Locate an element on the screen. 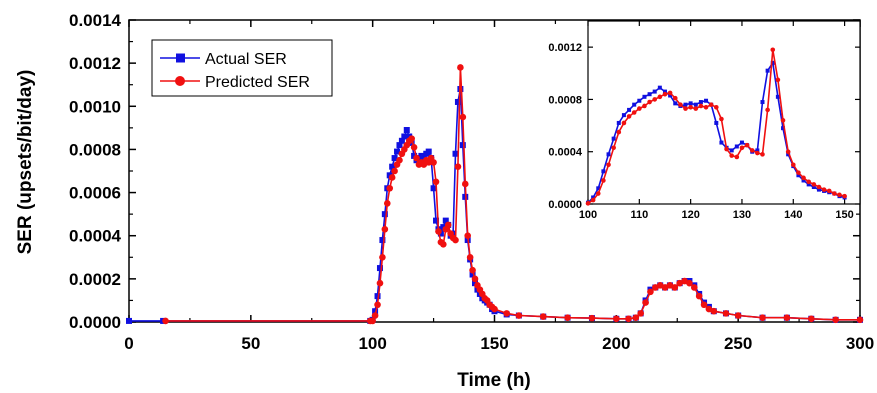 The image size is (877, 393). inset-x-tick-label: 100 is located at coordinates (588, 215).